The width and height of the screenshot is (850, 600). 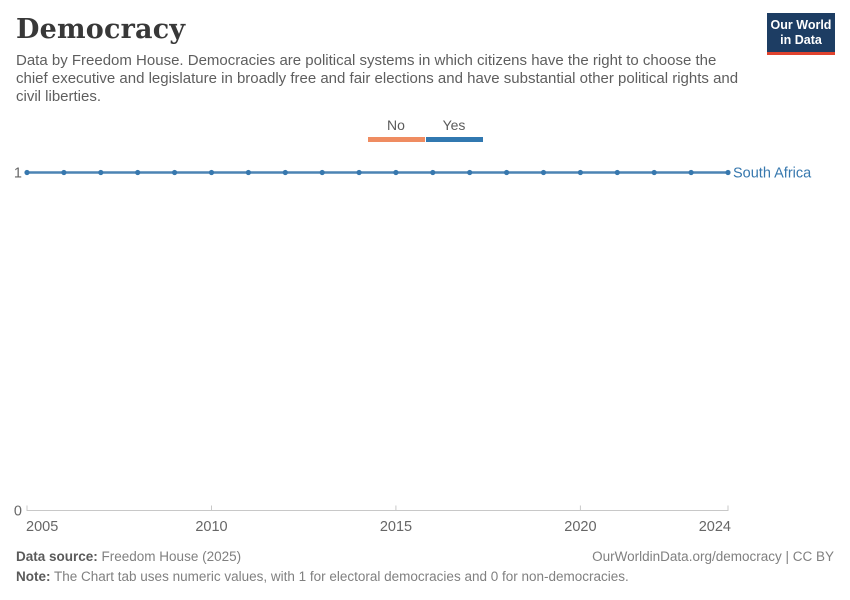 I want to click on legend-swatch-yes, so click(x=454, y=139).